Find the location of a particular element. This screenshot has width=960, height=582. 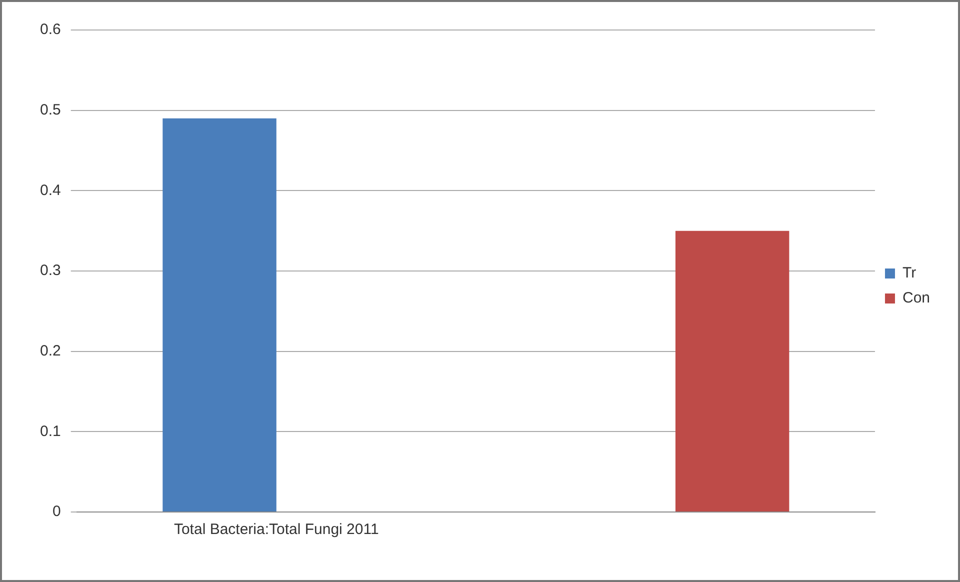

y-tick-label: 0.5 is located at coordinates (50, 109).